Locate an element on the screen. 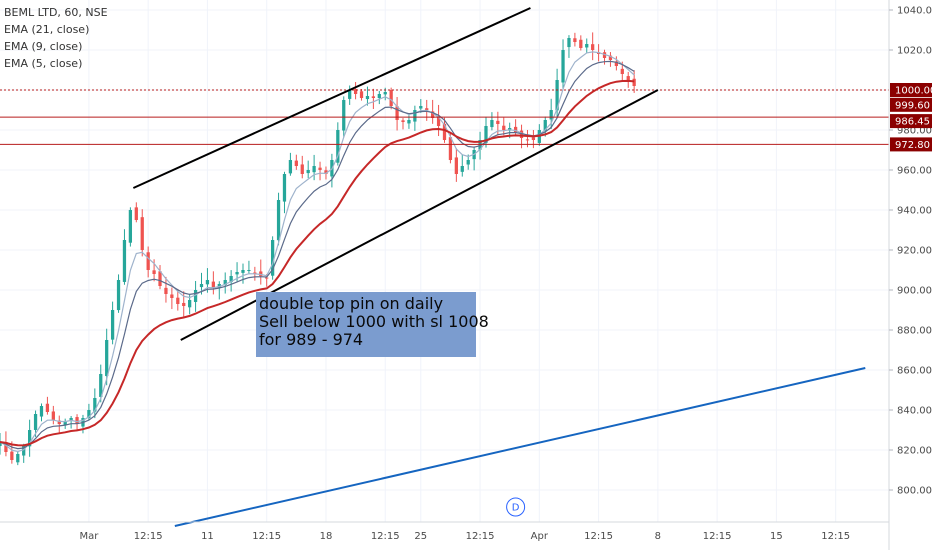 The width and height of the screenshot is (932, 550). legend-ema-9: EMA (9, close) is located at coordinates (43, 46).